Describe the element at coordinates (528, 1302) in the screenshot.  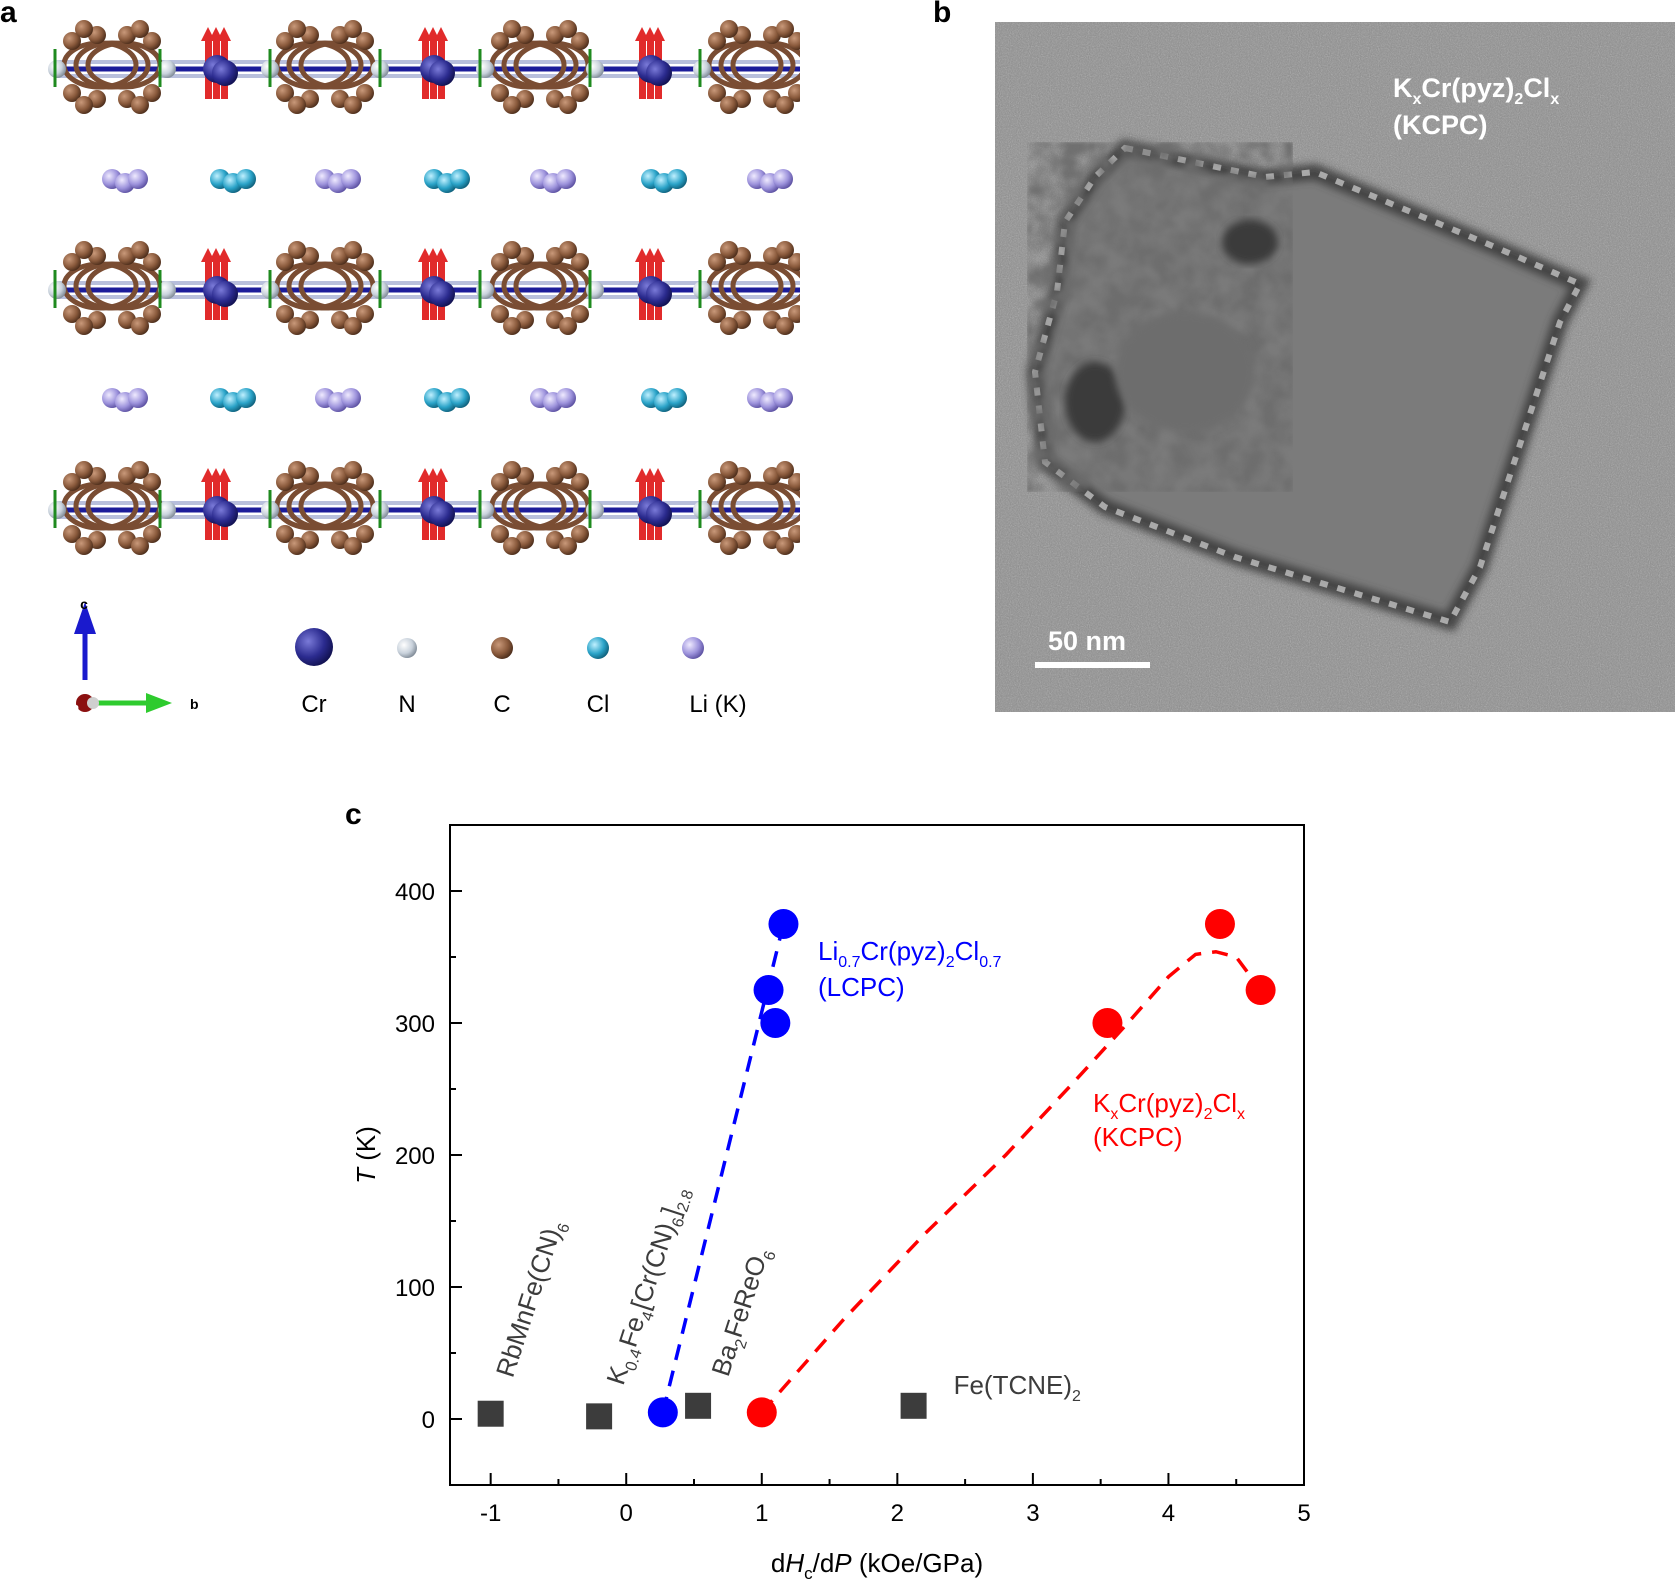
I see `reference-label-part: RbMnFe(CN)` at that location.